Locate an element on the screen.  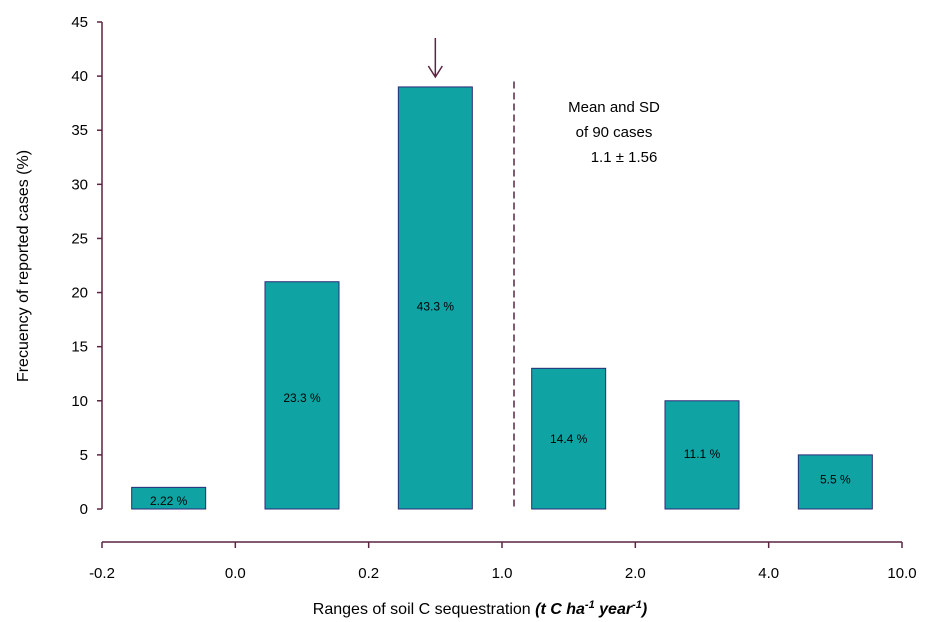
mean-sd-annotation: Mean and SD is located at coordinates (614, 107).